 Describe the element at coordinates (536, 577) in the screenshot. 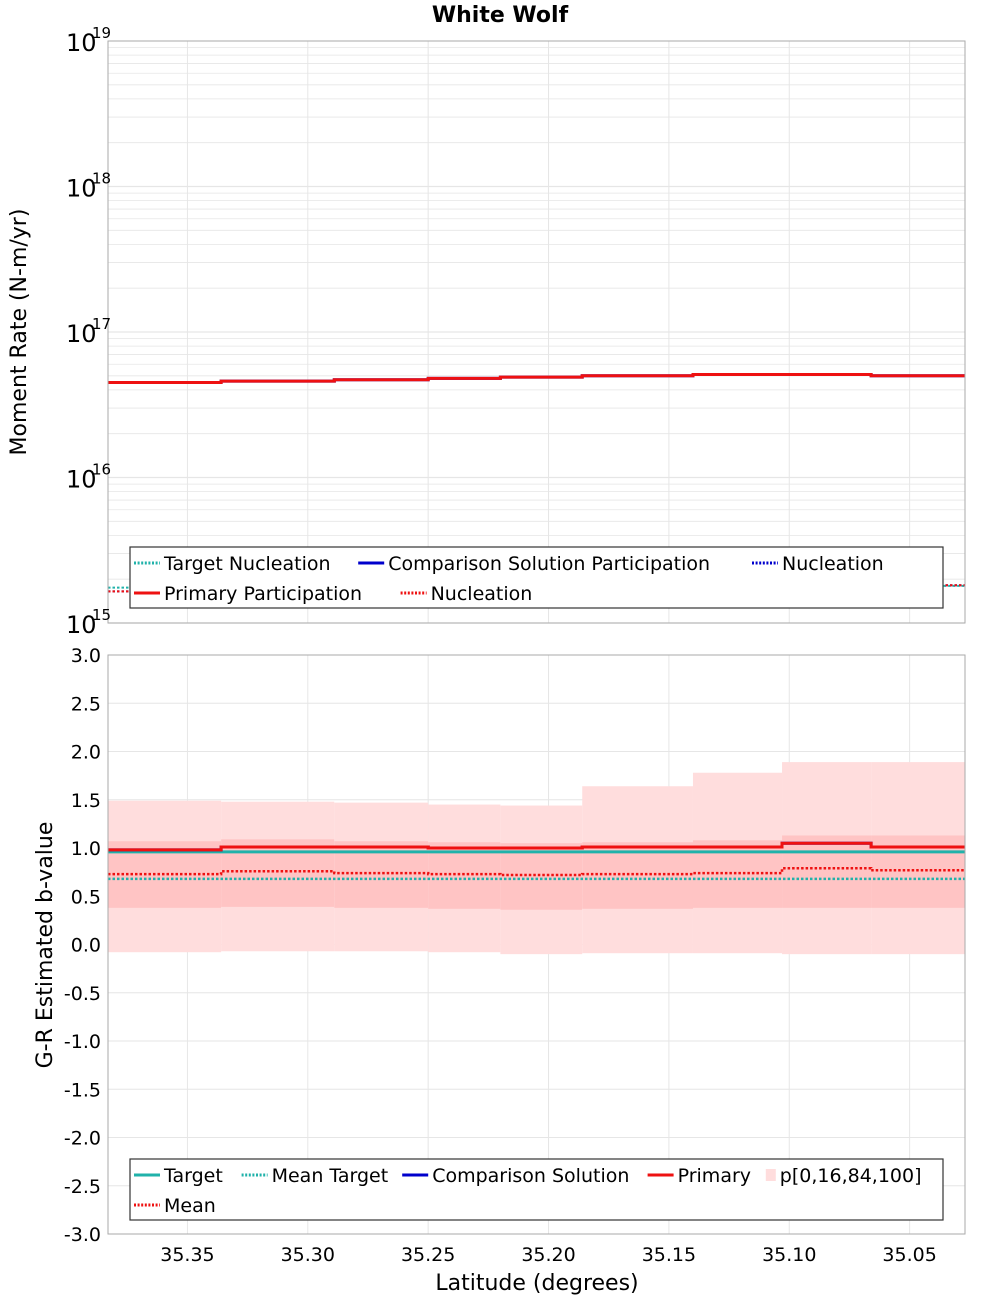

I see `moment-rate-legend-box` at that location.